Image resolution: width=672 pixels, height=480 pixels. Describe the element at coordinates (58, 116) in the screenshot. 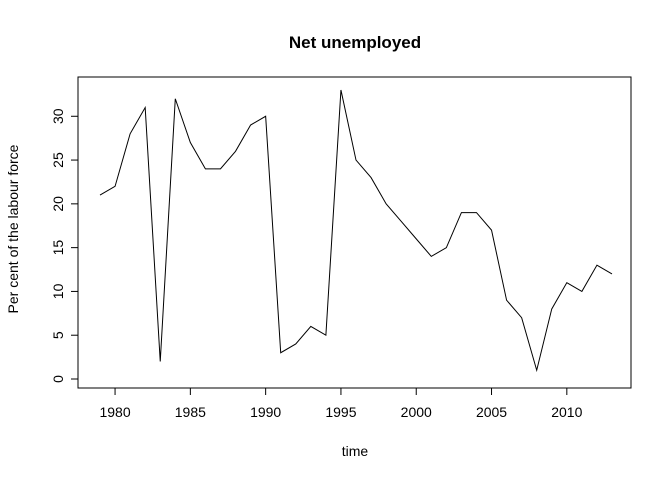

I see `y-tick-label: 30` at that location.